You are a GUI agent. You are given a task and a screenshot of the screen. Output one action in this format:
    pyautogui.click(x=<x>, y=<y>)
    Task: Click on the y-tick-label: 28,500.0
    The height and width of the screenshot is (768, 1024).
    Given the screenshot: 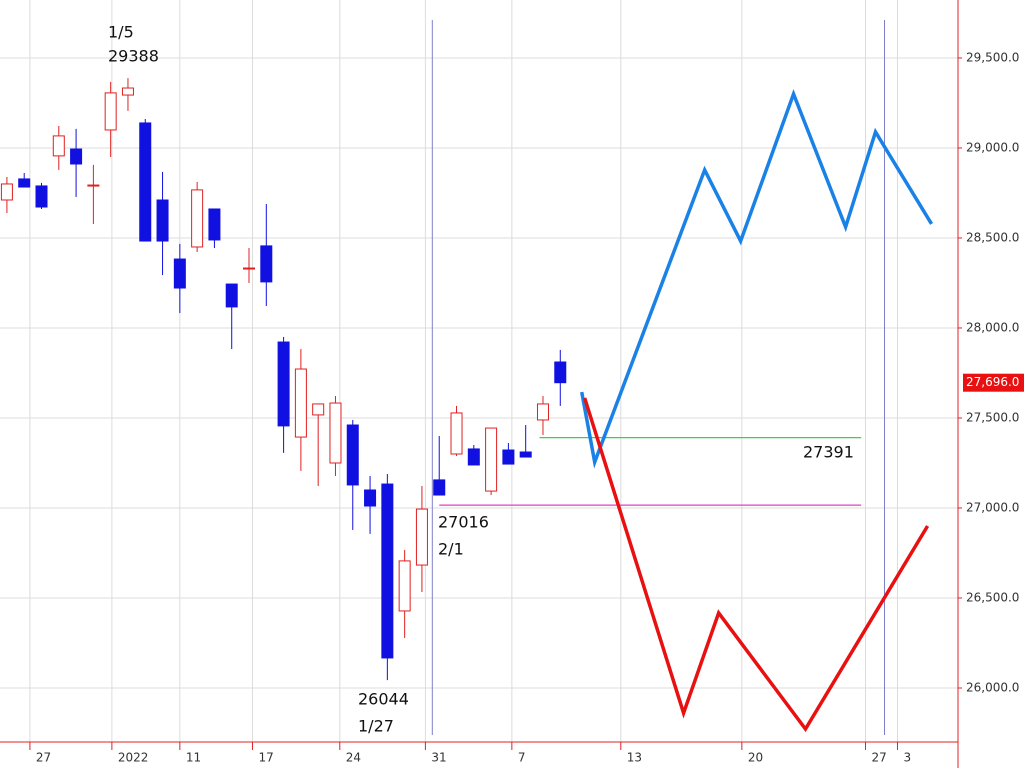 What is the action you would take?
    pyautogui.click(x=992, y=237)
    